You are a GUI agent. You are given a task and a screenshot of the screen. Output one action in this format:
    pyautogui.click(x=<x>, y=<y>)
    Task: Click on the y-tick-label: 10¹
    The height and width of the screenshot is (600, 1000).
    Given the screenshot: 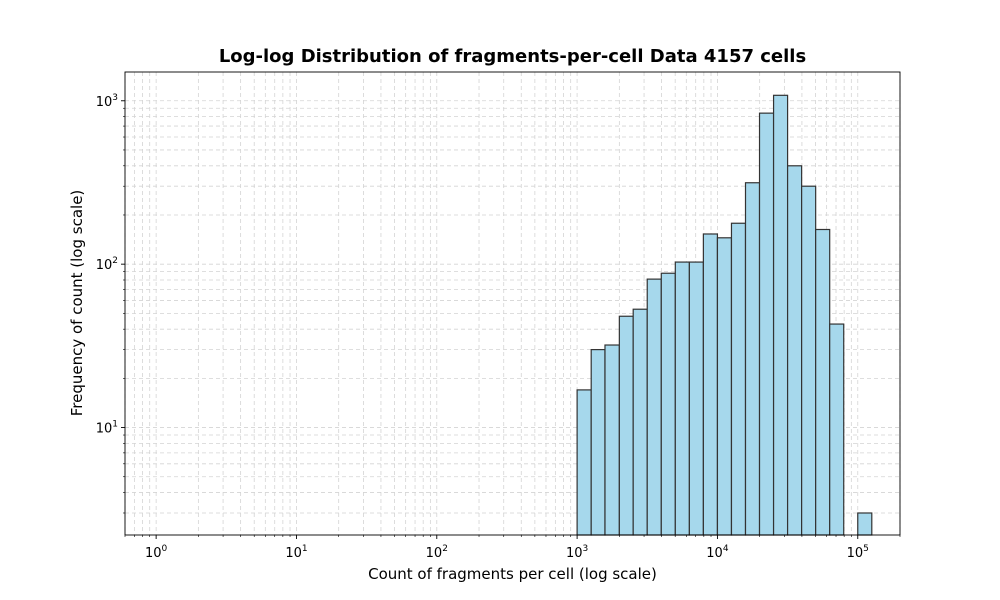 What is the action you would take?
    pyautogui.click(x=107, y=428)
    